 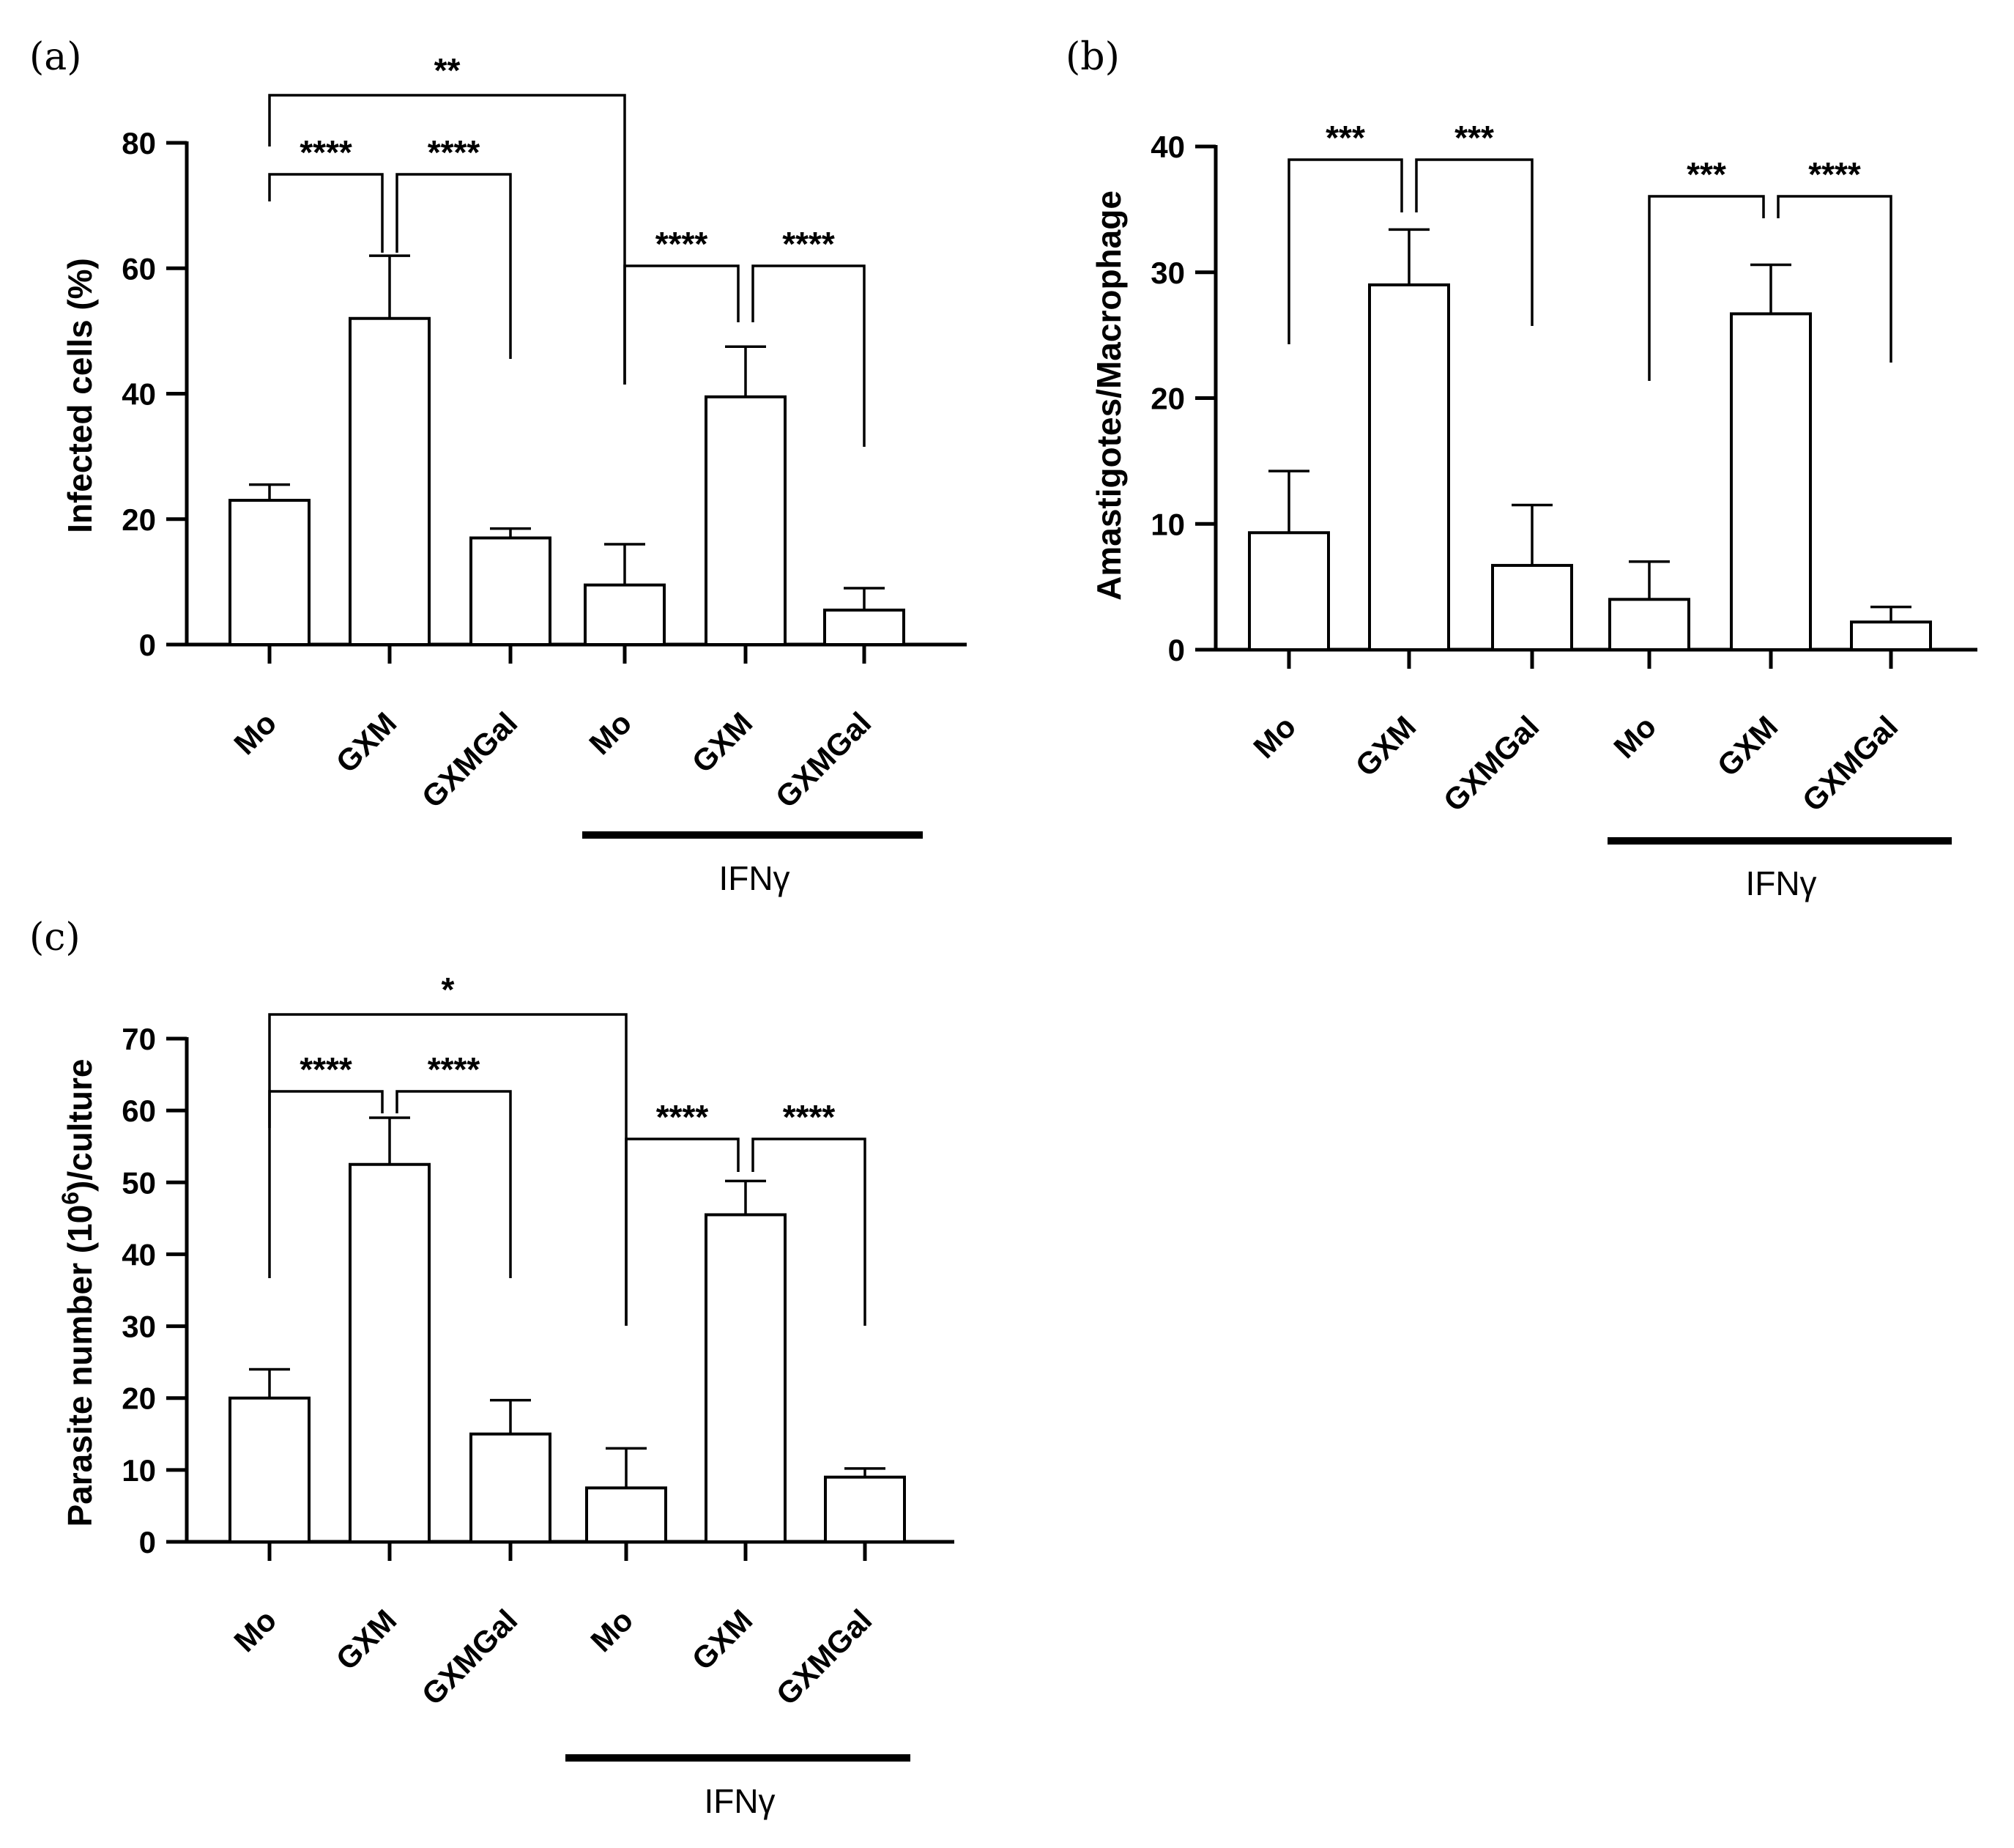 I want to click on panel-c-ylabel-main: Parasite number (10, so click(x=80, y=1366).